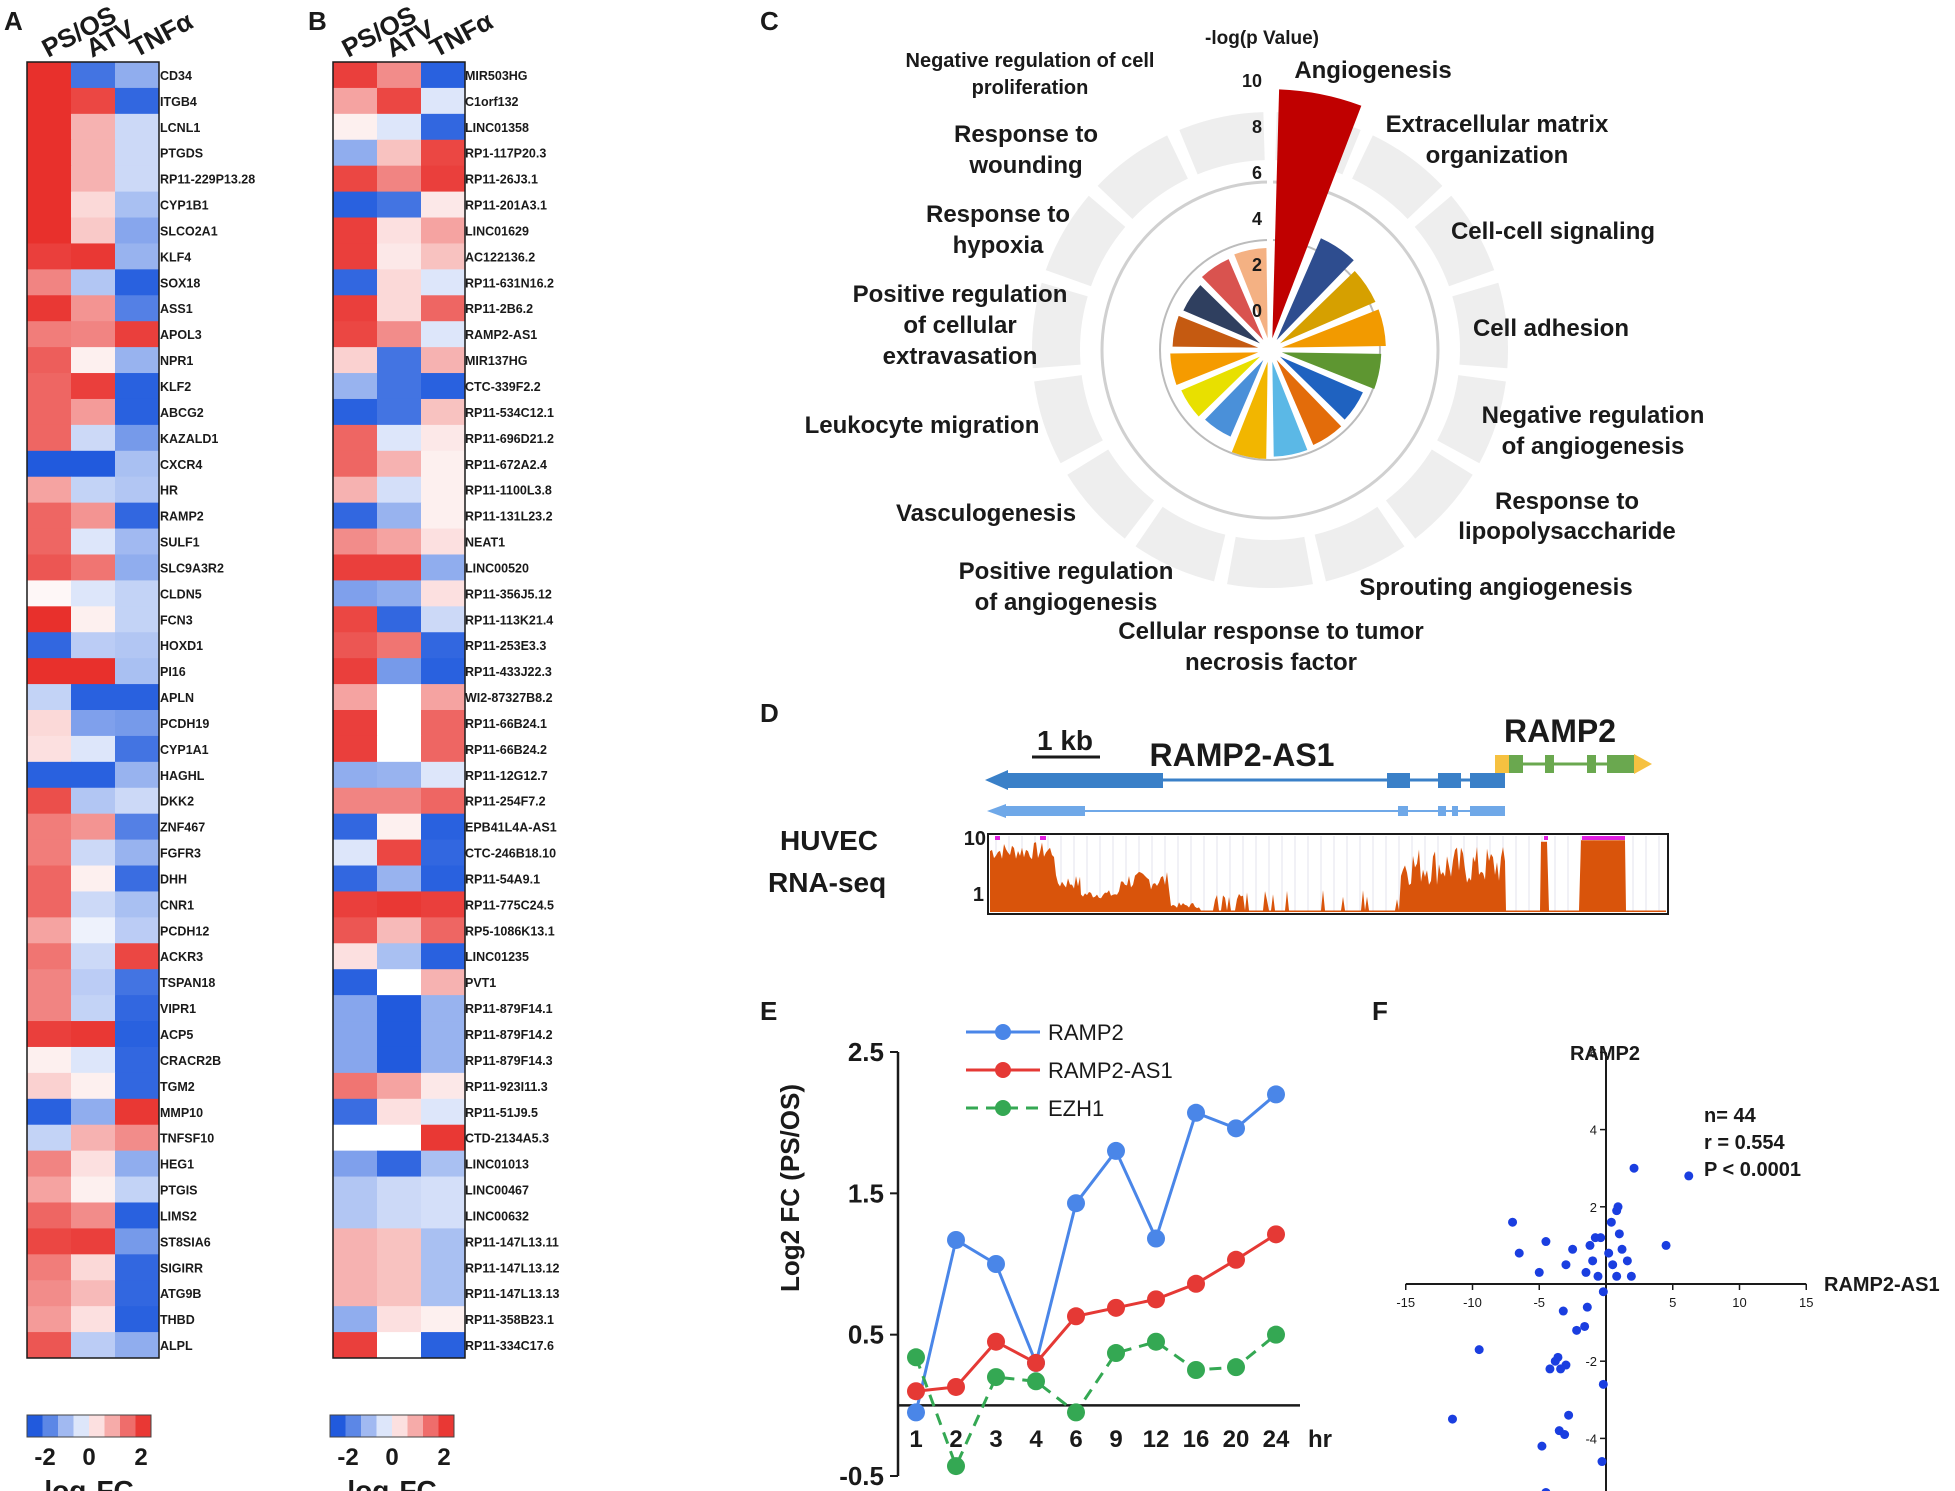 The width and height of the screenshot is (1955, 1491). I want to click on gene-label: CD34, so click(176, 76).